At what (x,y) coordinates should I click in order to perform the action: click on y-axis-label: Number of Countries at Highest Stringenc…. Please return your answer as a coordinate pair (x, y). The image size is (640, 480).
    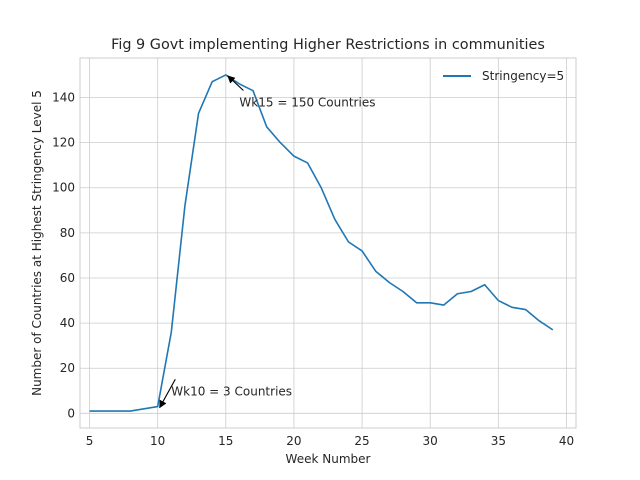
    Looking at the image, I should click on (37, 243).